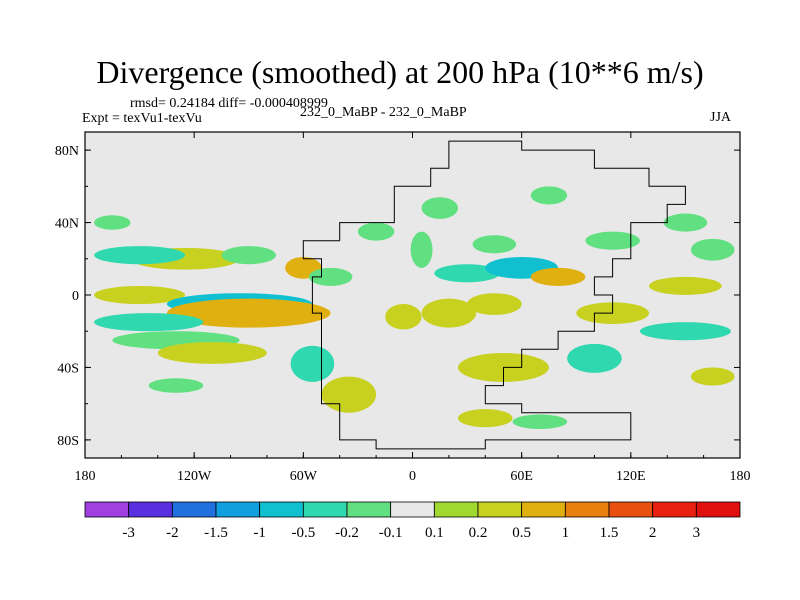  What do you see at coordinates (75, 296) in the screenshot?
I see `y-tick-label-2: 0` at bounding box center [75, 296].